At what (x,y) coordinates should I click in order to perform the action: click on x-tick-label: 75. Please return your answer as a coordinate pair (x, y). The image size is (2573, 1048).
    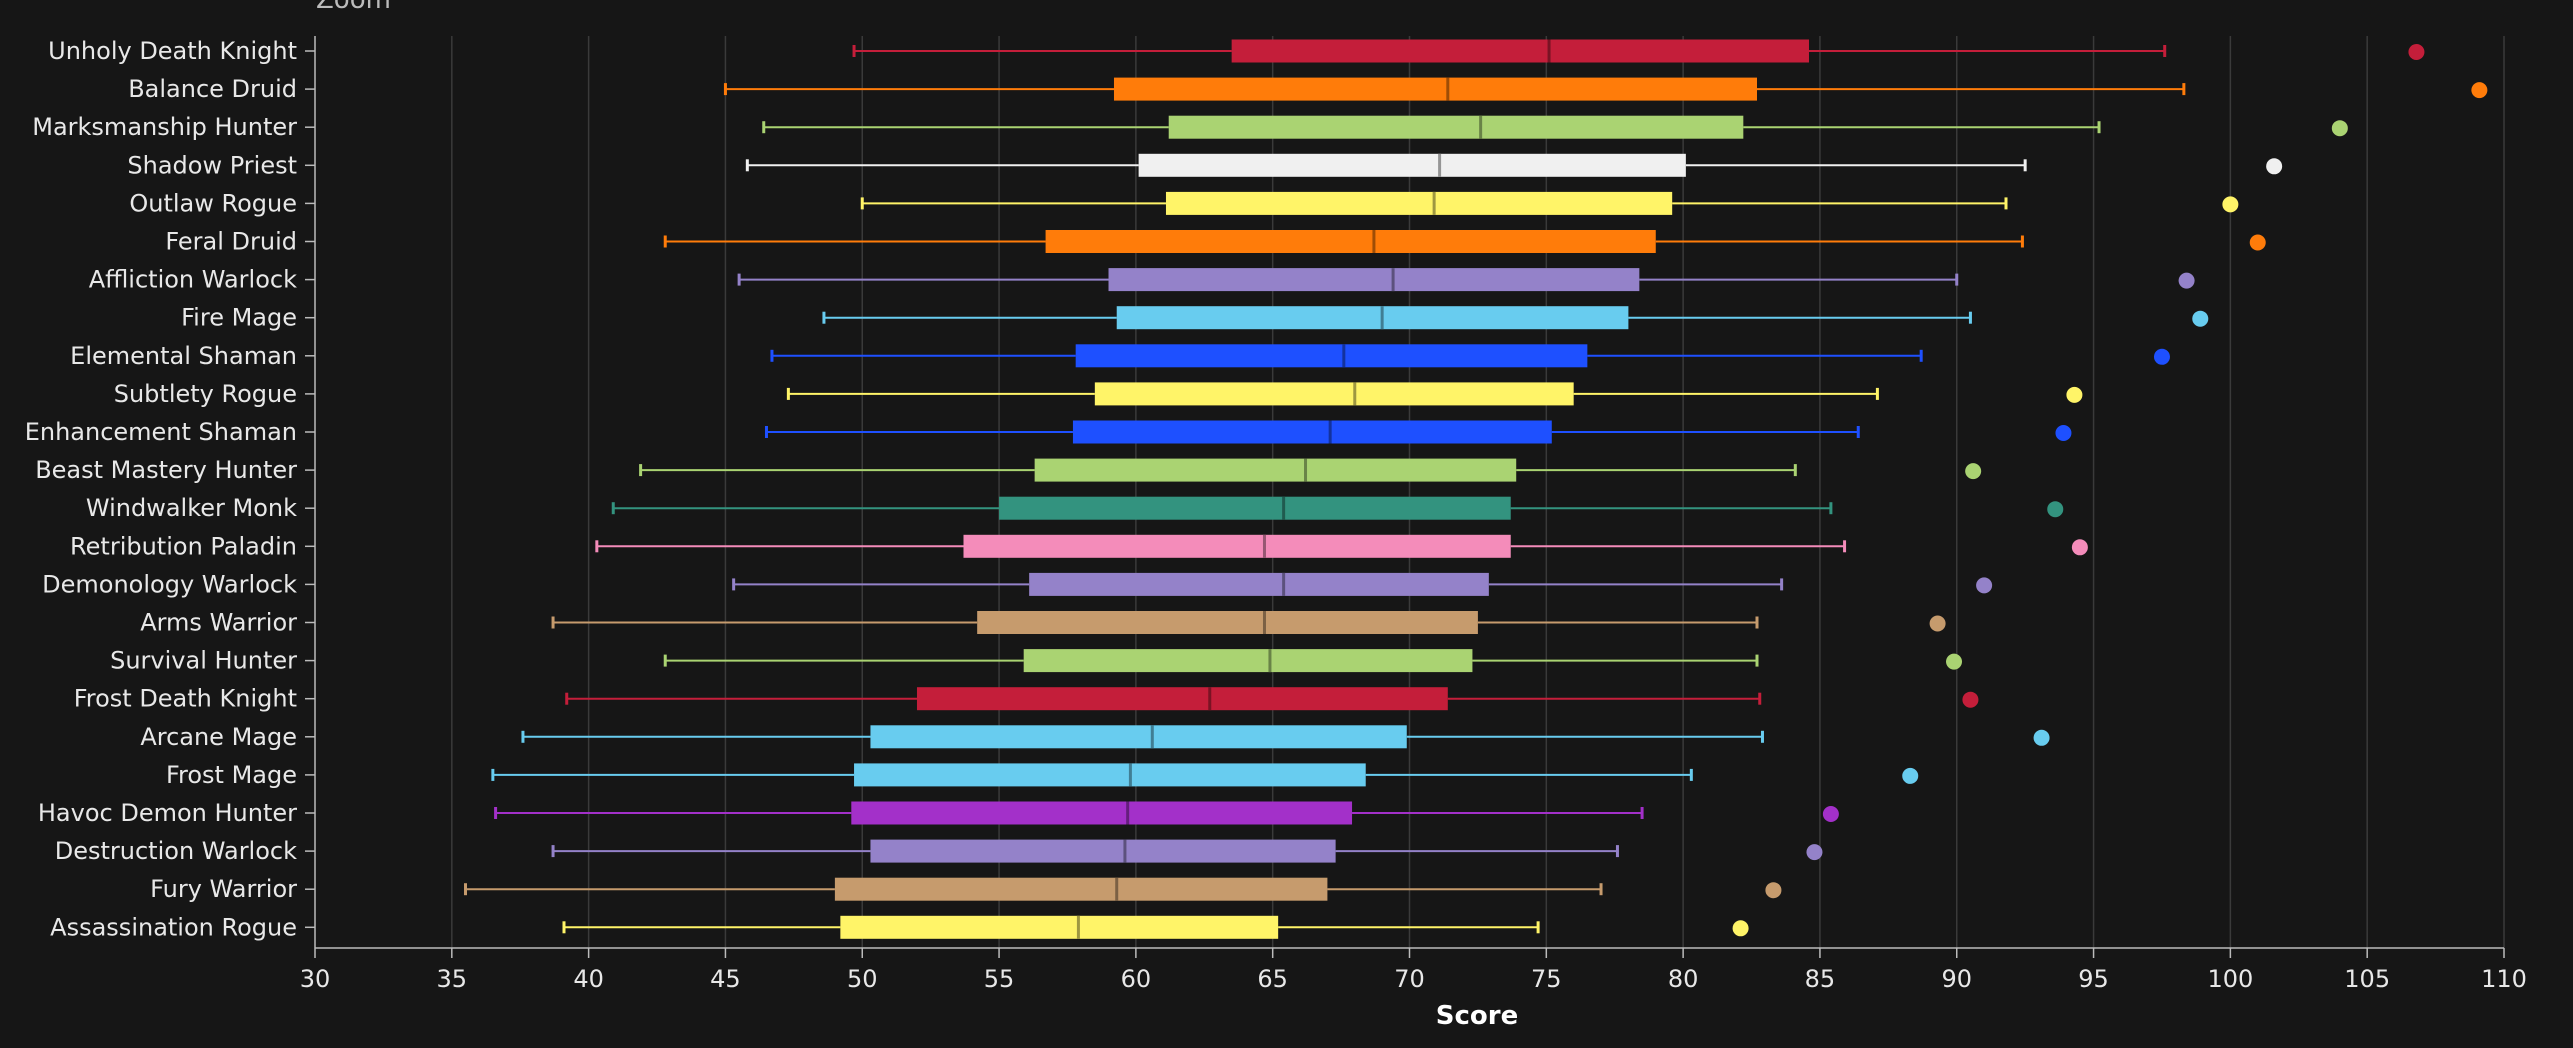
    Looking at the image, I should click on (1546, 979).